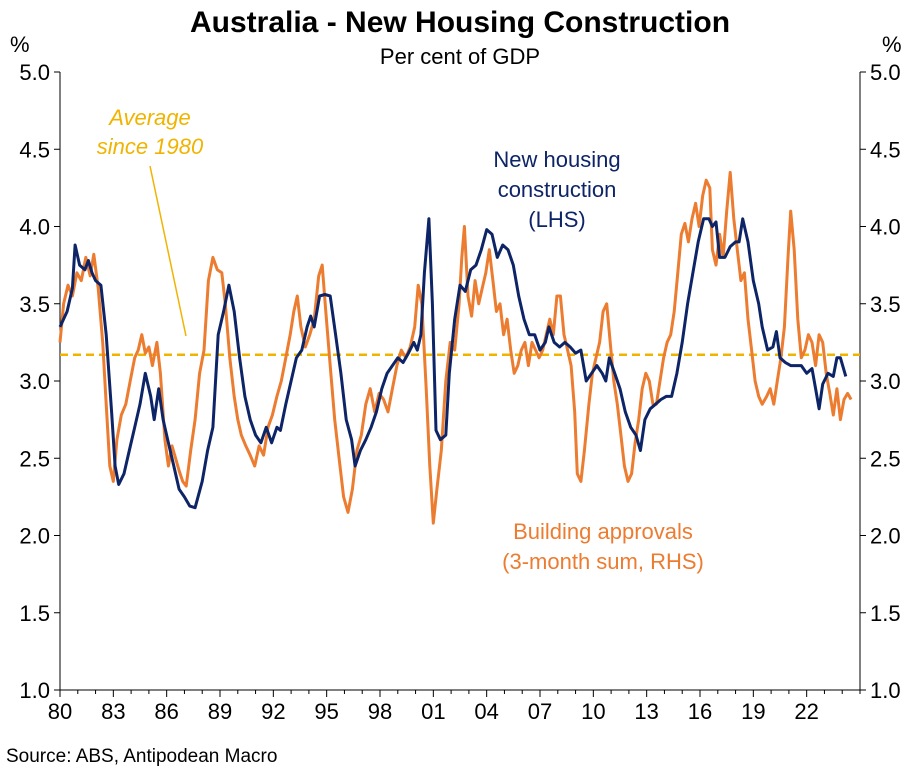 This screenshot has width=921, height=768. Describe the element at coordinates (168, 251) in the screenshot. I see `average-pointer` at that location.